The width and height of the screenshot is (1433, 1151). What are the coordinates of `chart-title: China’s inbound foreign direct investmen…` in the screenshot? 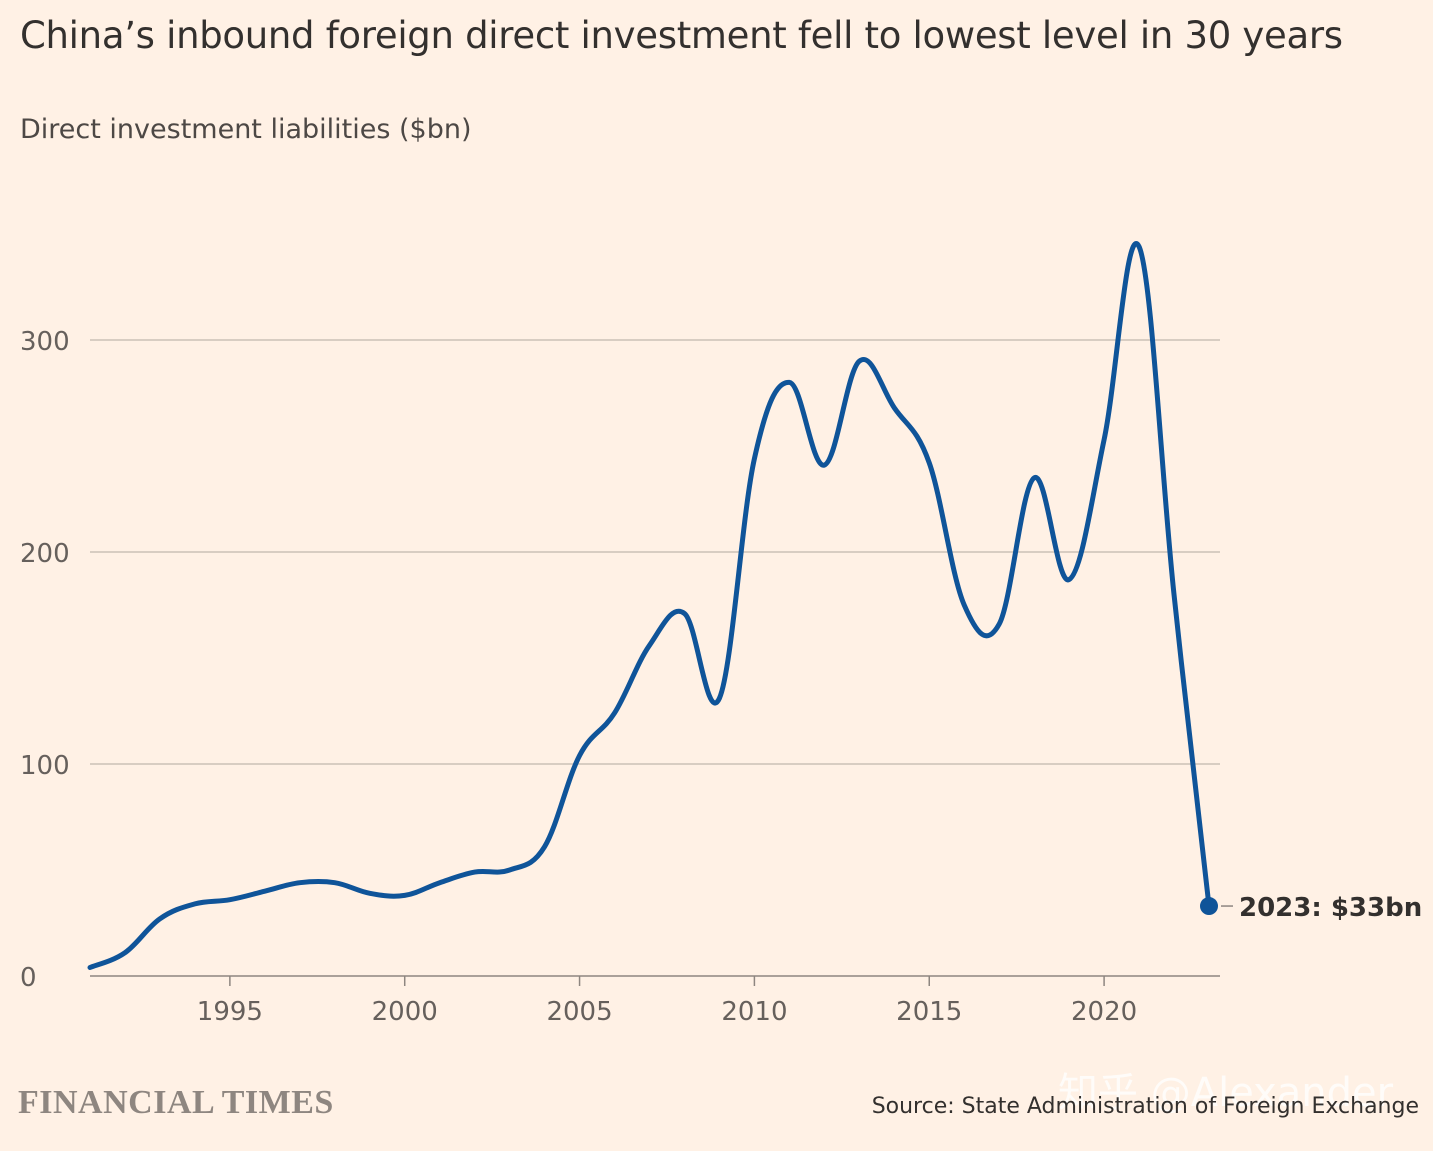 It's located at (681, 35).